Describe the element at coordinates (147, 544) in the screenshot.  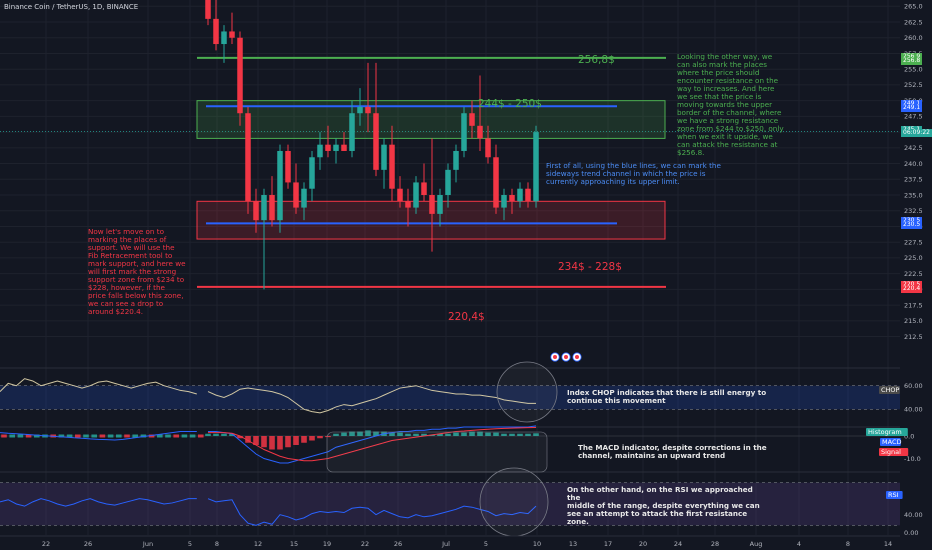
I see `time-tick-label: Jun` at that location.